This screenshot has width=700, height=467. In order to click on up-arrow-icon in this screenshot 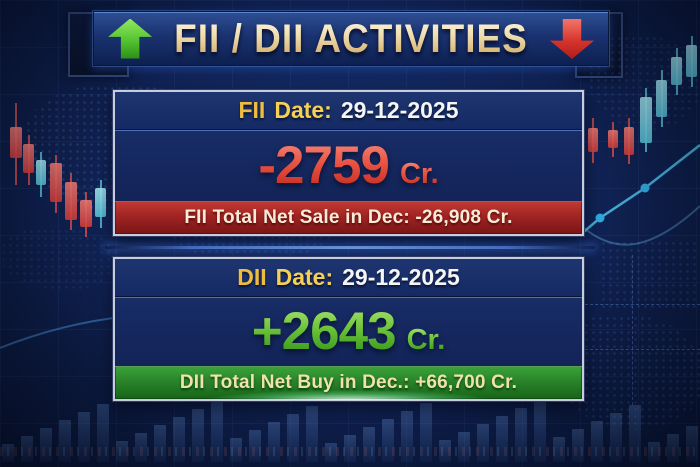, I will do `click(130, 38)`.